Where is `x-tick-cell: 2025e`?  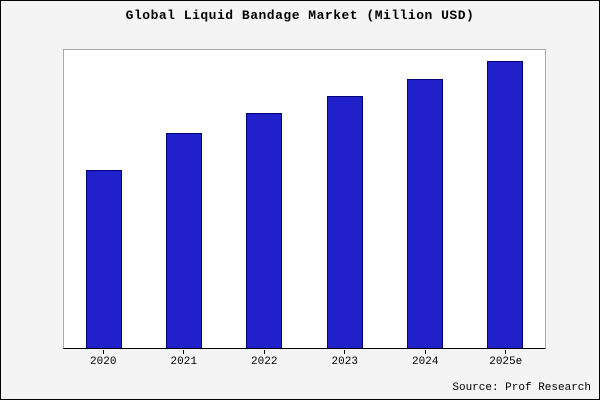 x-tick-cell: 2025e is located at coordinates (506, 359).